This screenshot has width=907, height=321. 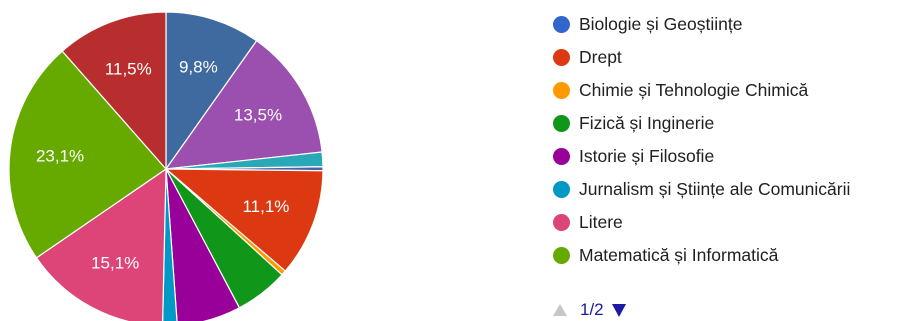 I want to click on legend-label: Chimie și Tehnologie Chimică, so click(x=694, y=90).